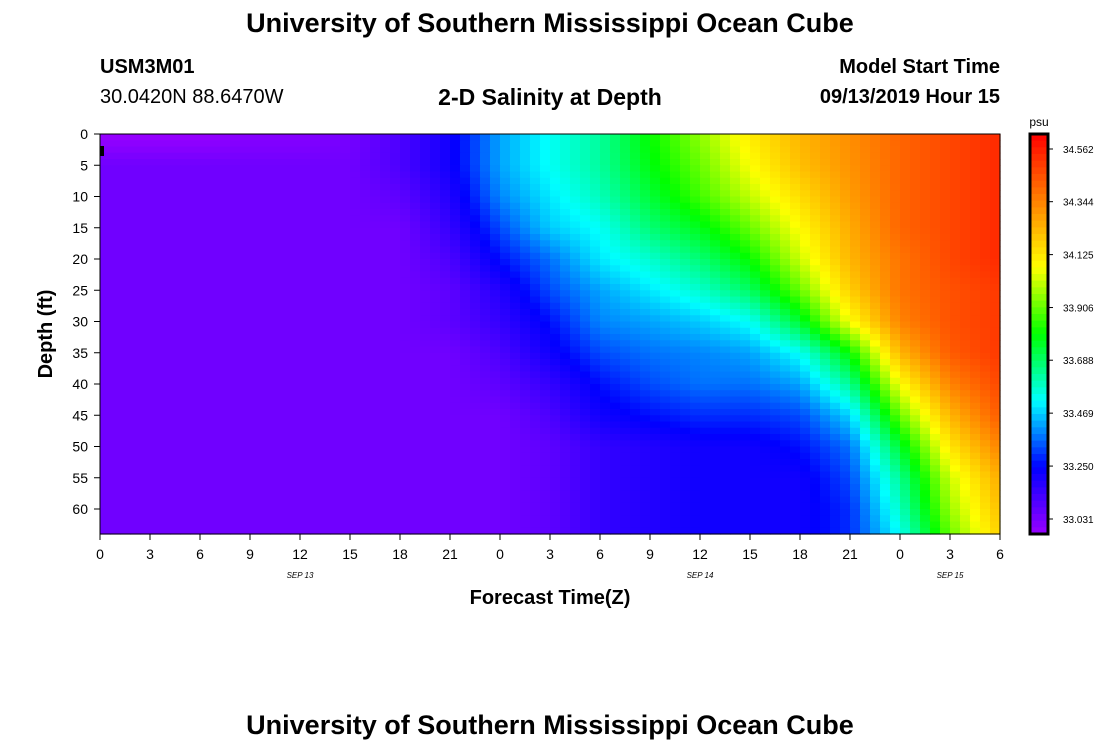 Image resolution: width=1100 pixels, height=750 pixels. Describe the element at coordinates (192, 97) in the screenshot. I see `station-location: 30.0420N 88.6470W` at that location.